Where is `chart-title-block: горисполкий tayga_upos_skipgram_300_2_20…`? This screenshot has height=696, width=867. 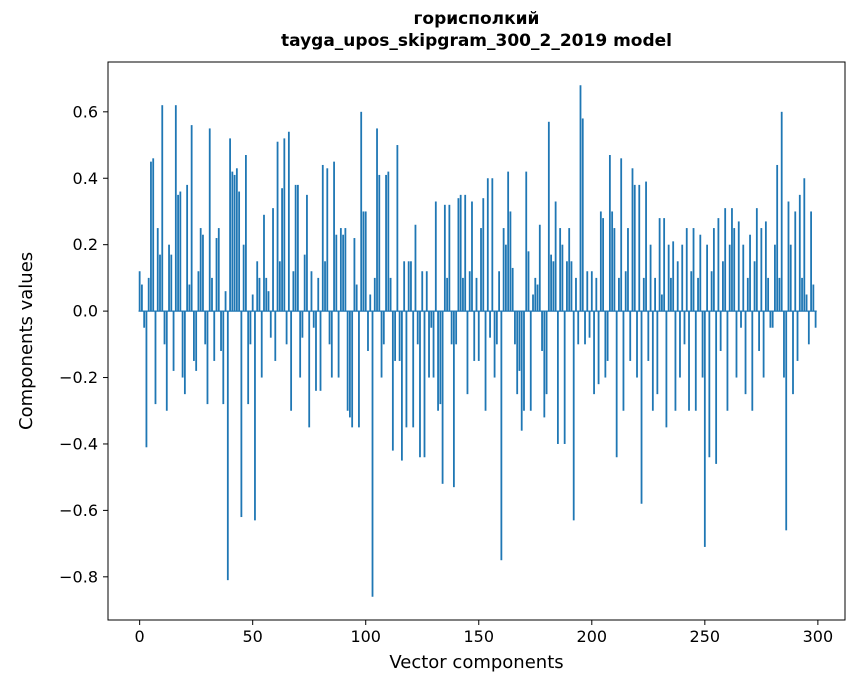 chart-title-block: горисполкий tayga_upos_skipgram_300_2_20… is located at coordinates (476, 30).